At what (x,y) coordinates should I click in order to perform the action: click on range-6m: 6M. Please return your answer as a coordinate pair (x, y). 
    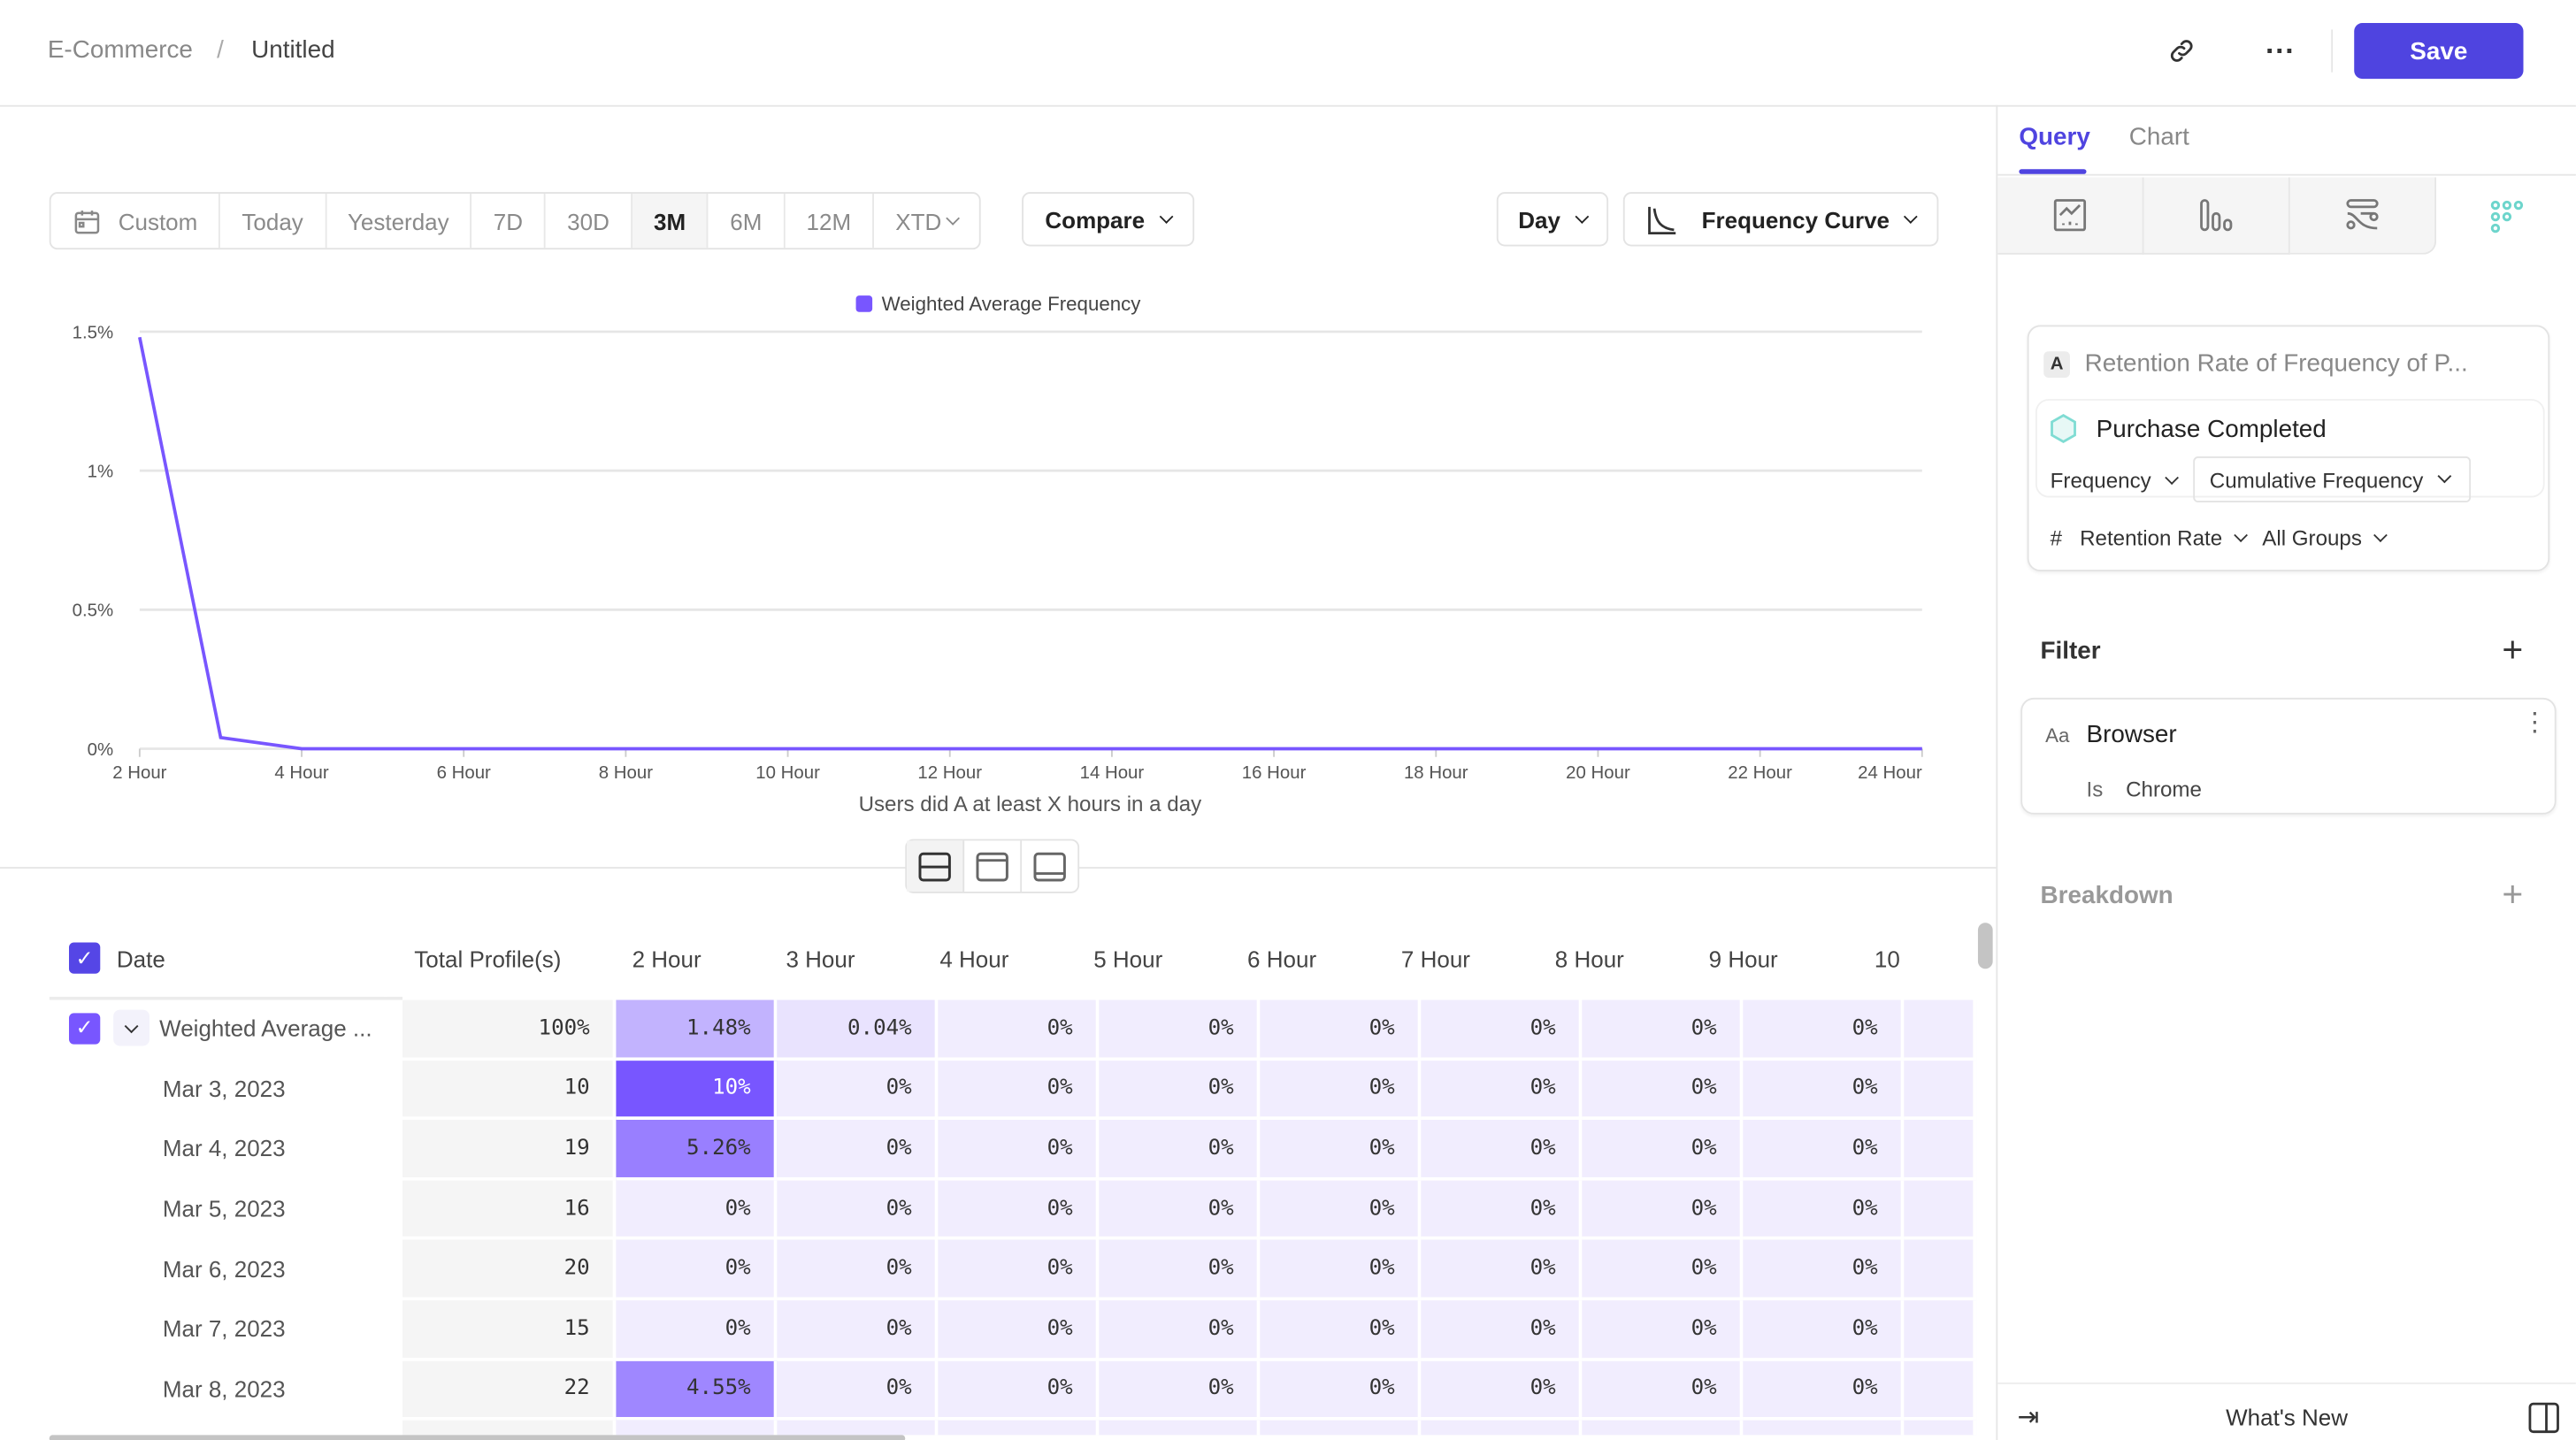
    Looking at the image, I should click on (747, 221).